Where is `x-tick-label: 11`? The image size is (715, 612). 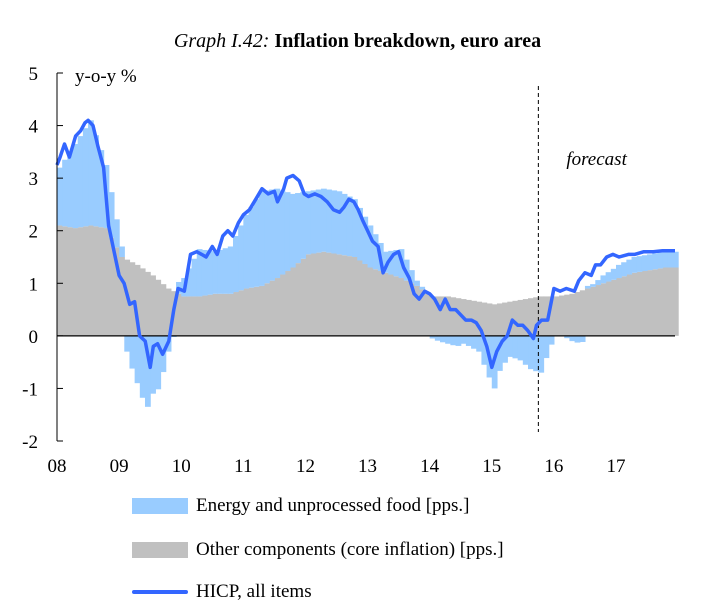 x-tick-label: 11 is located at coordinates (243, 466).